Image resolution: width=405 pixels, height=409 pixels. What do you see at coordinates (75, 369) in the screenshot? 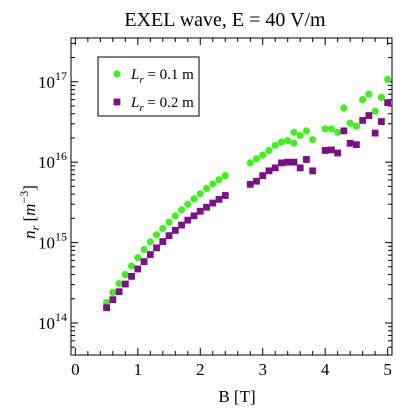
I see `x-tick-label: 0` at bounding box center [75, 369].